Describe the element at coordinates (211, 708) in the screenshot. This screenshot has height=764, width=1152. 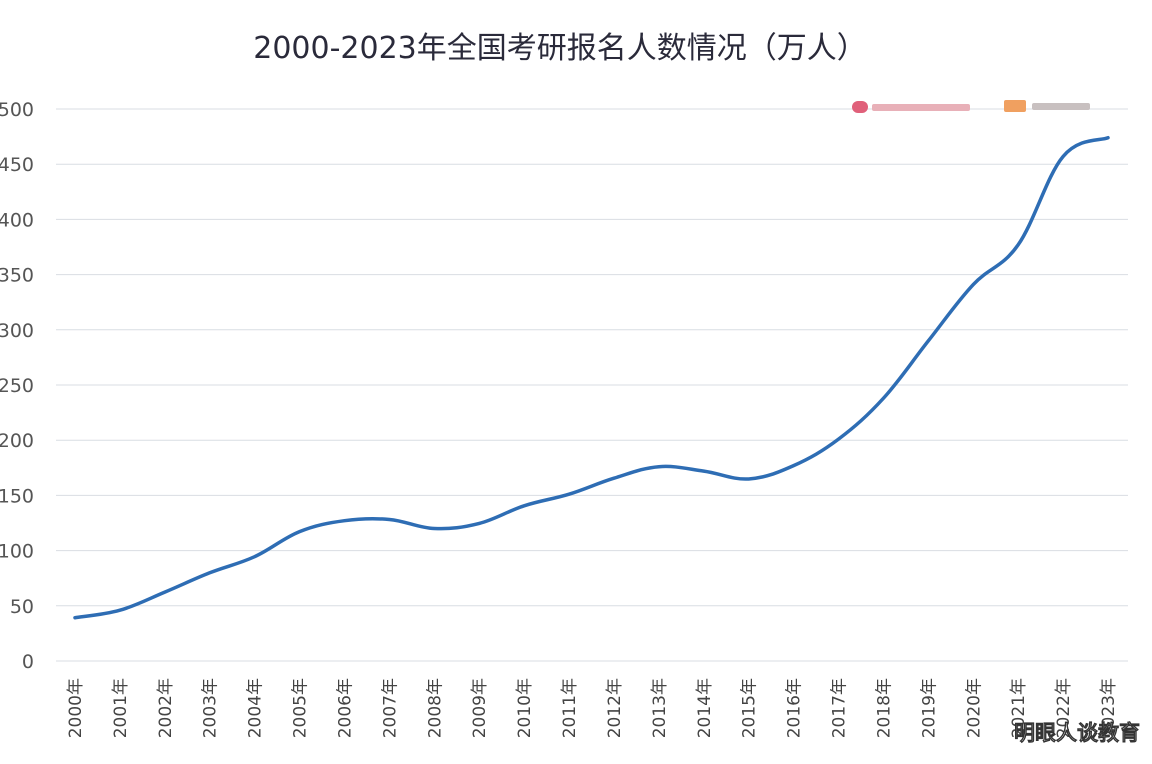
I see `x-tick-label: 2003年` at that location.